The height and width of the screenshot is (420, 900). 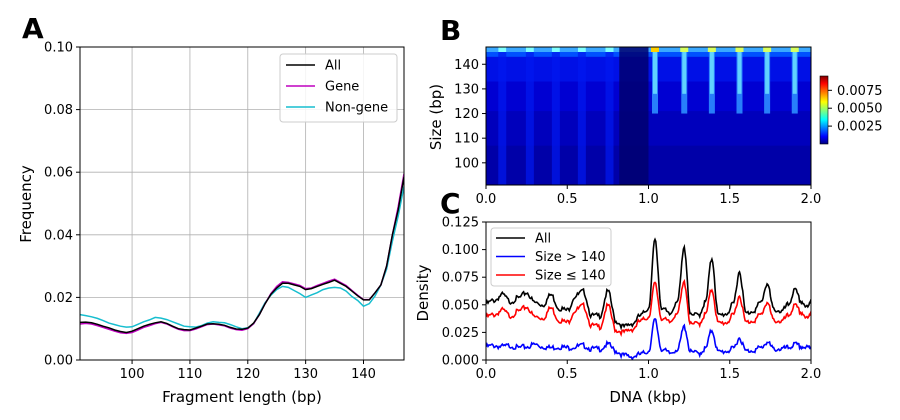 I want to click on panel-c-x-tick-label: 0.5, so click(x=567, y=374).